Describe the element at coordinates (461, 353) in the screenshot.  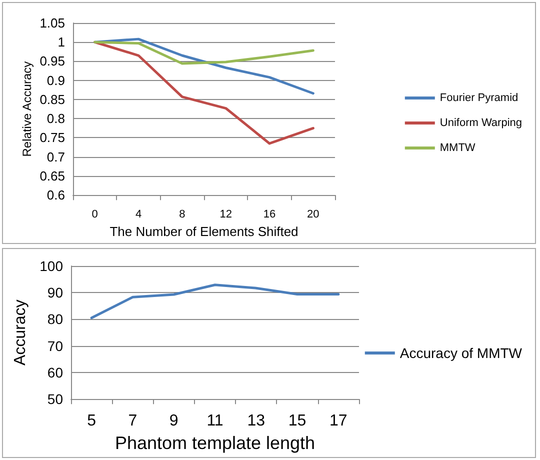
I see `legend-label: Accuracy of MMTW` at that location.